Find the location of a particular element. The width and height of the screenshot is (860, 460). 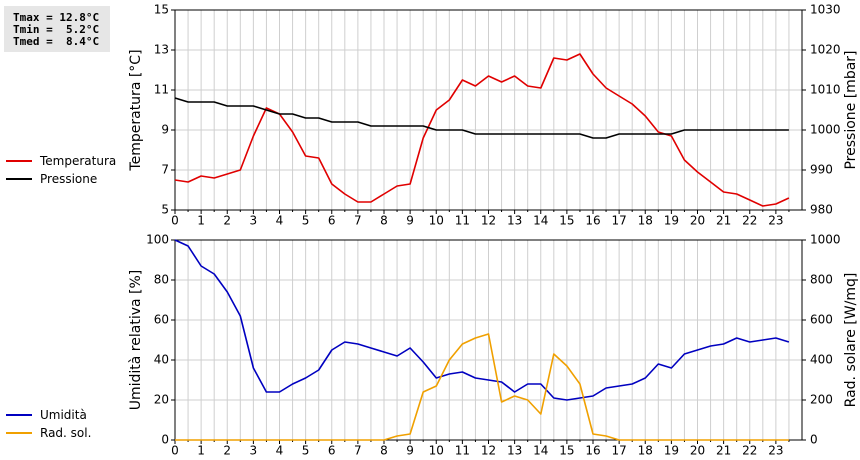

y-tick-label: 0 is located at coordinates (165, 440).